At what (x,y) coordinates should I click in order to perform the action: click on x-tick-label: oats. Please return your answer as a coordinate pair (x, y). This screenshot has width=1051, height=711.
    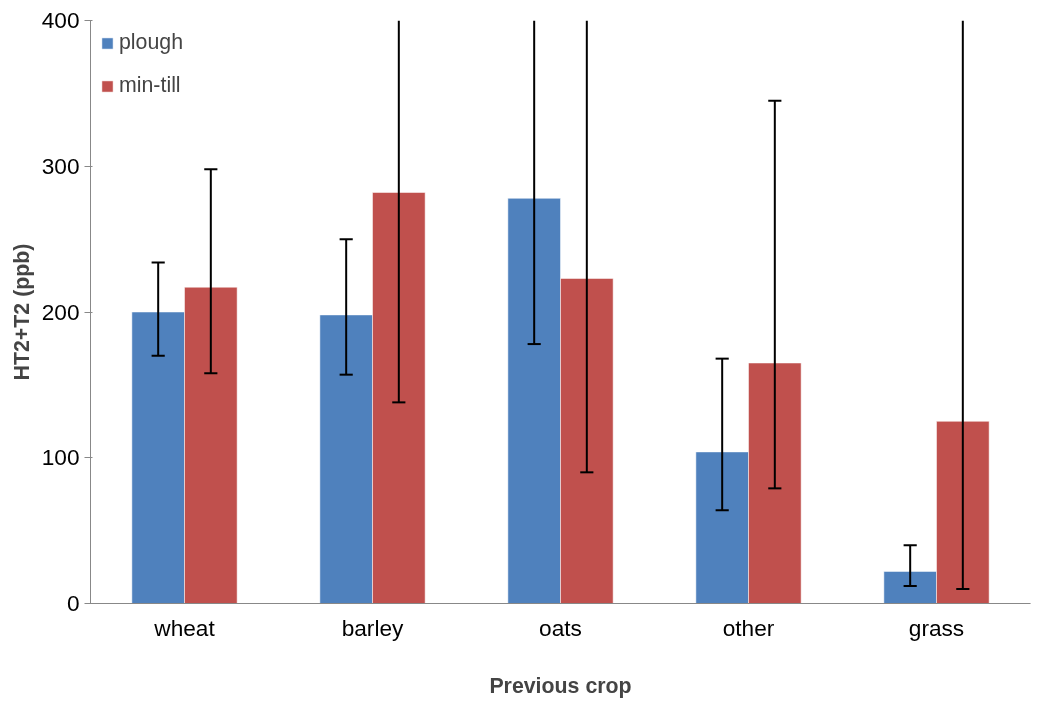
    Looking at the image, I should click on (560, 627).